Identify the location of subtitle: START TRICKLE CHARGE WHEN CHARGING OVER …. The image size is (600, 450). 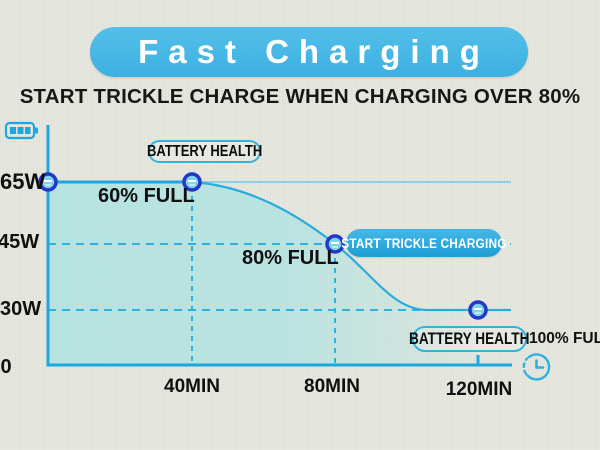
(300, 96).